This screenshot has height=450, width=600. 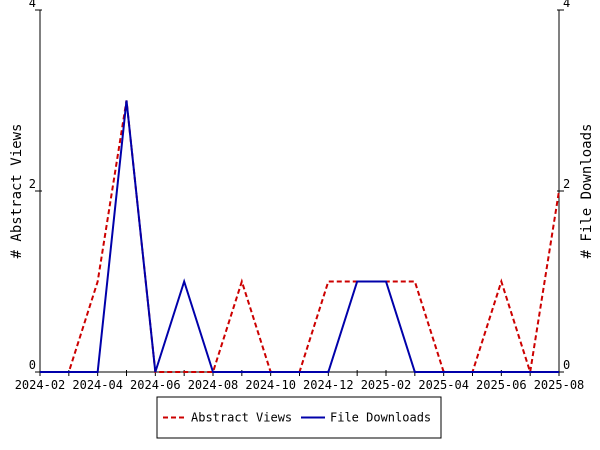 I want to click on x-tick-label: 2025-06, so click(x=501, y=385).